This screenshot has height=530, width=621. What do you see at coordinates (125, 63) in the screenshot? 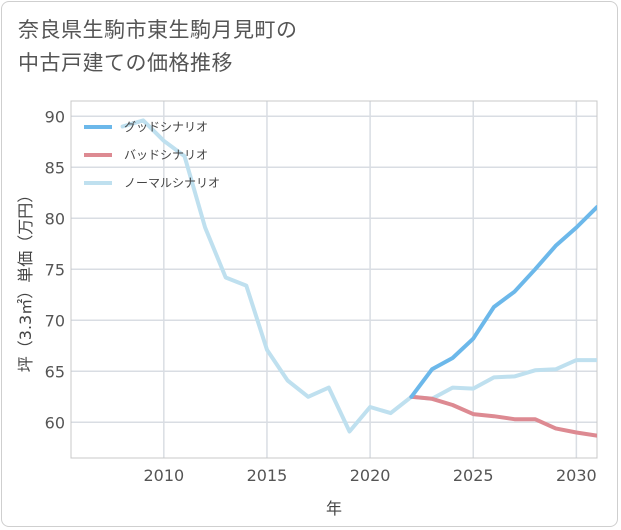
I see `chart-title-line-2: 中古戸建ての価格推移` at bounding box center [125, 63].